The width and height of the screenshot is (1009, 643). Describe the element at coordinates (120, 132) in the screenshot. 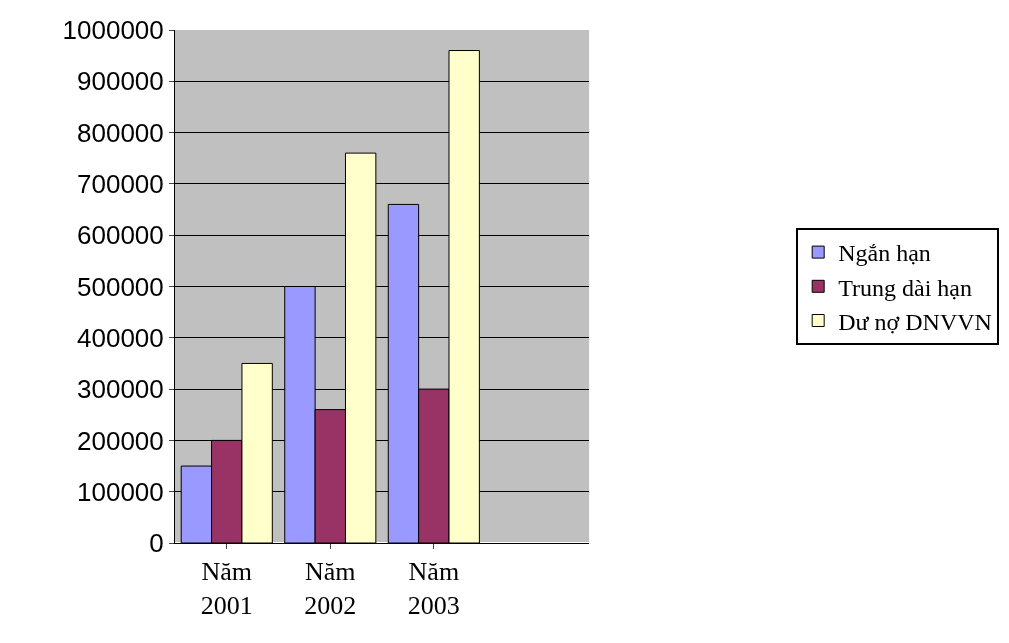

I see `y-tick-label: 800000` at that location.